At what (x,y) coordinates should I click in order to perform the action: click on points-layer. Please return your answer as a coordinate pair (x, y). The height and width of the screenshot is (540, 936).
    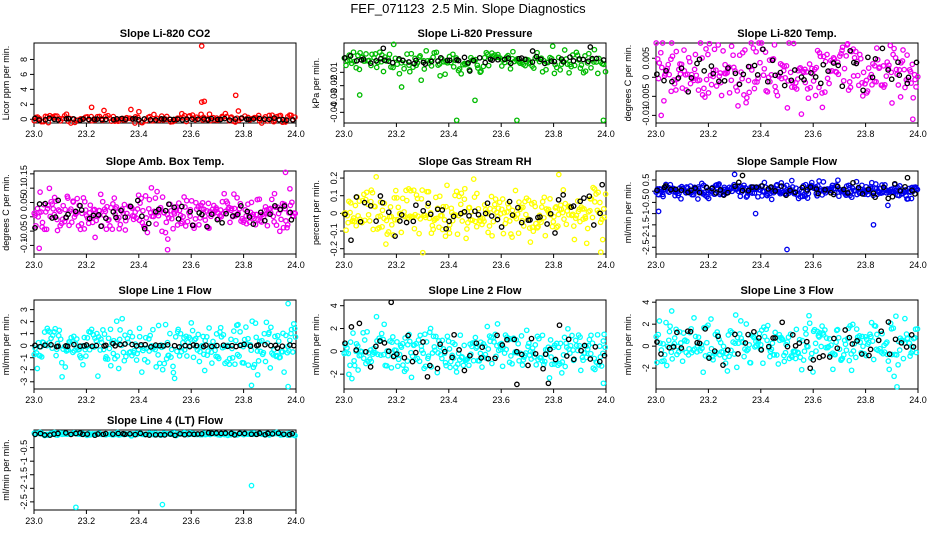
    Looking at the image, I should click on (165, 345).